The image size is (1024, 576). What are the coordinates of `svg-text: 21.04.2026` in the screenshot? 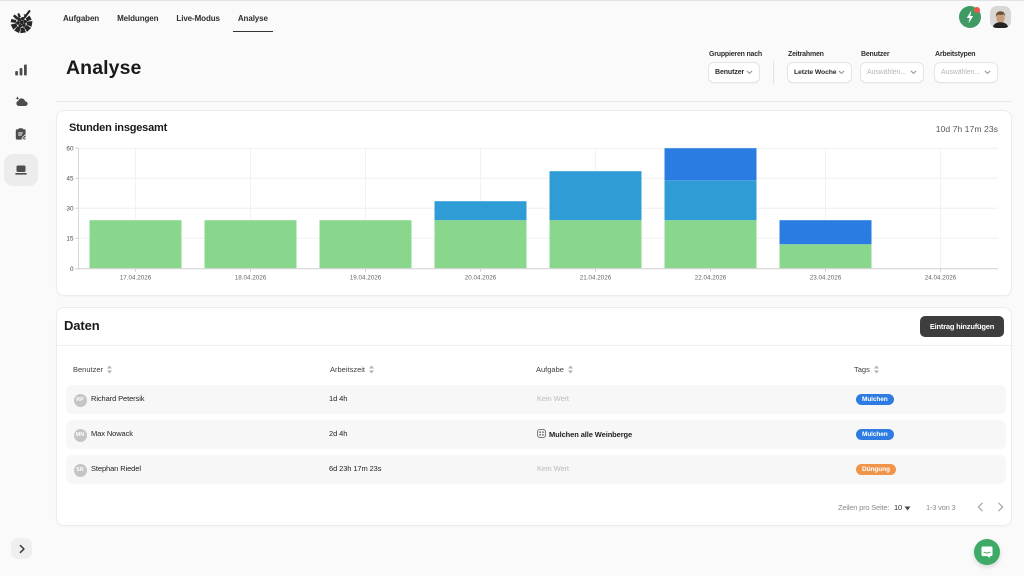 It's located at (596, 278).